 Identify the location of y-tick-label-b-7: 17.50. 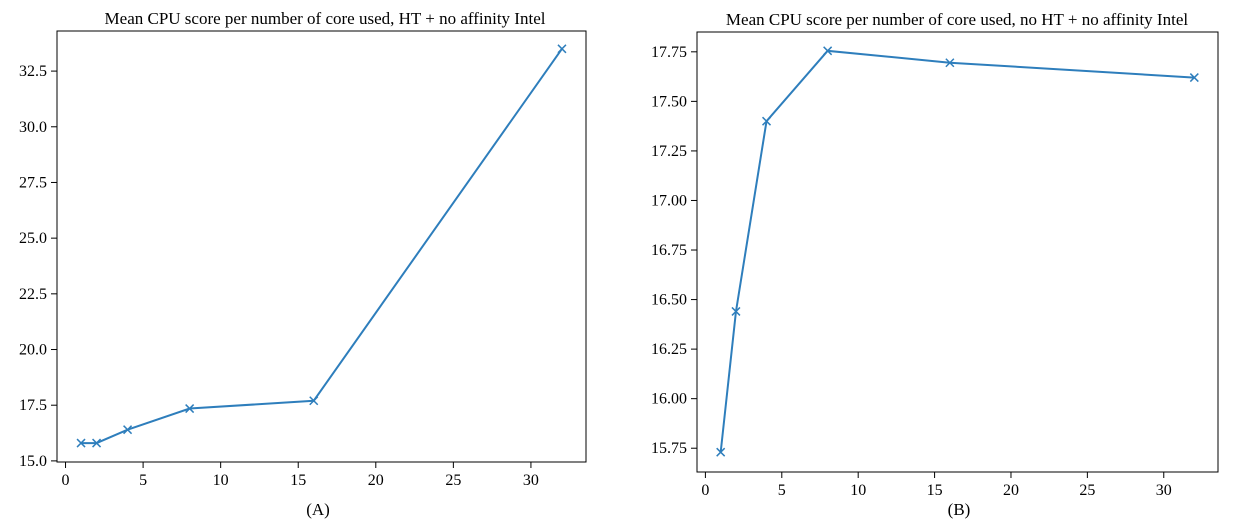
(669, 101).